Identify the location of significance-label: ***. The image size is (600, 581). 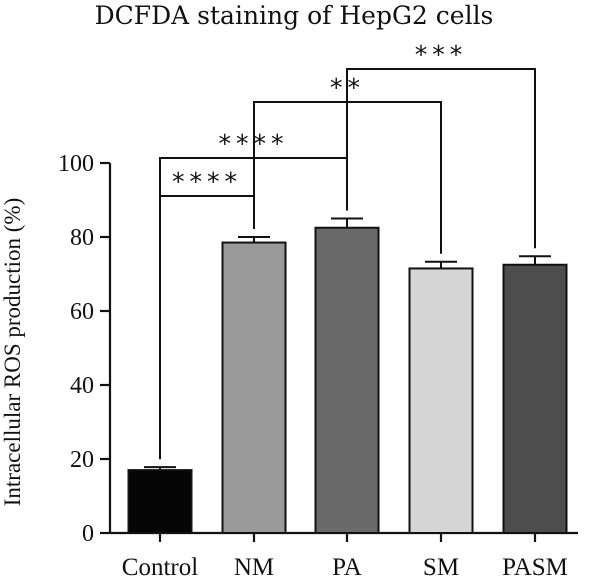
(441, 54).